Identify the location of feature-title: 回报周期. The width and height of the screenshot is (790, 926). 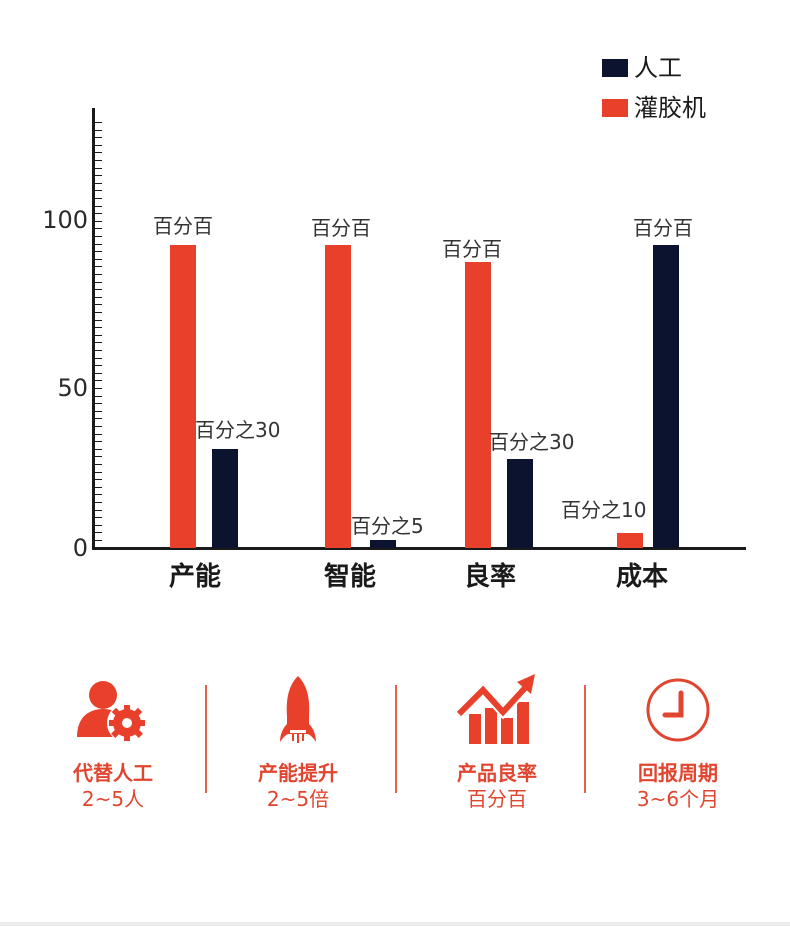
(678, 773).